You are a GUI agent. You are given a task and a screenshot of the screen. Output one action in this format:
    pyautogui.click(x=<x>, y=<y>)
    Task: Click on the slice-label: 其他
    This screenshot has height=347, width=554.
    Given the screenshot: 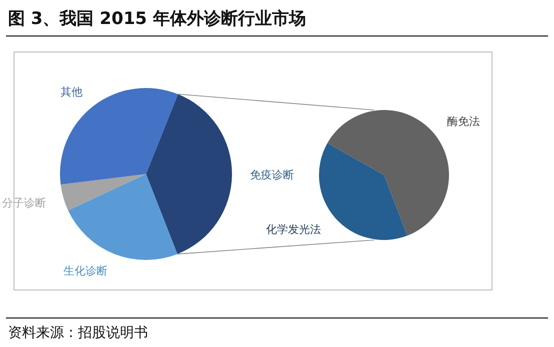 What is the action you would take?
    pyautogui.click(x=71, y=92)
    